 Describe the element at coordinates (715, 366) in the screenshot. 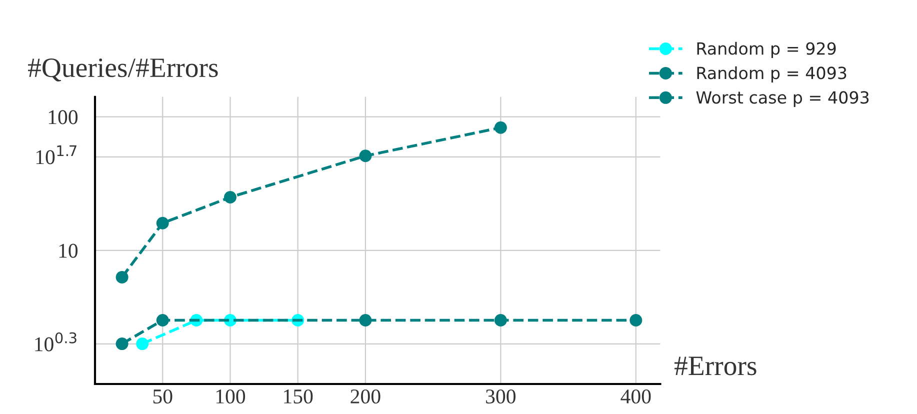

I see `x-axis-title: #Errors` at that location.